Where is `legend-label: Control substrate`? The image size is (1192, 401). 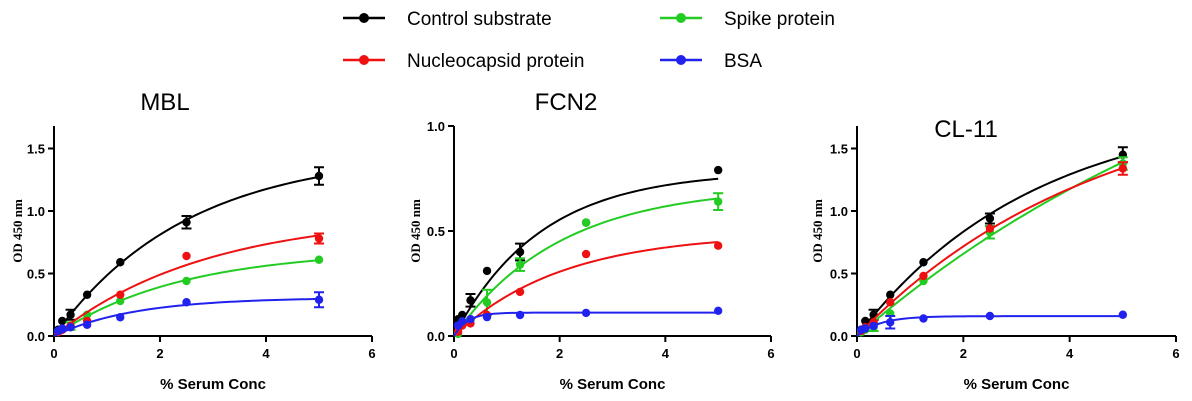
legend-label: Control substrate is located at coordinates (479, 19).